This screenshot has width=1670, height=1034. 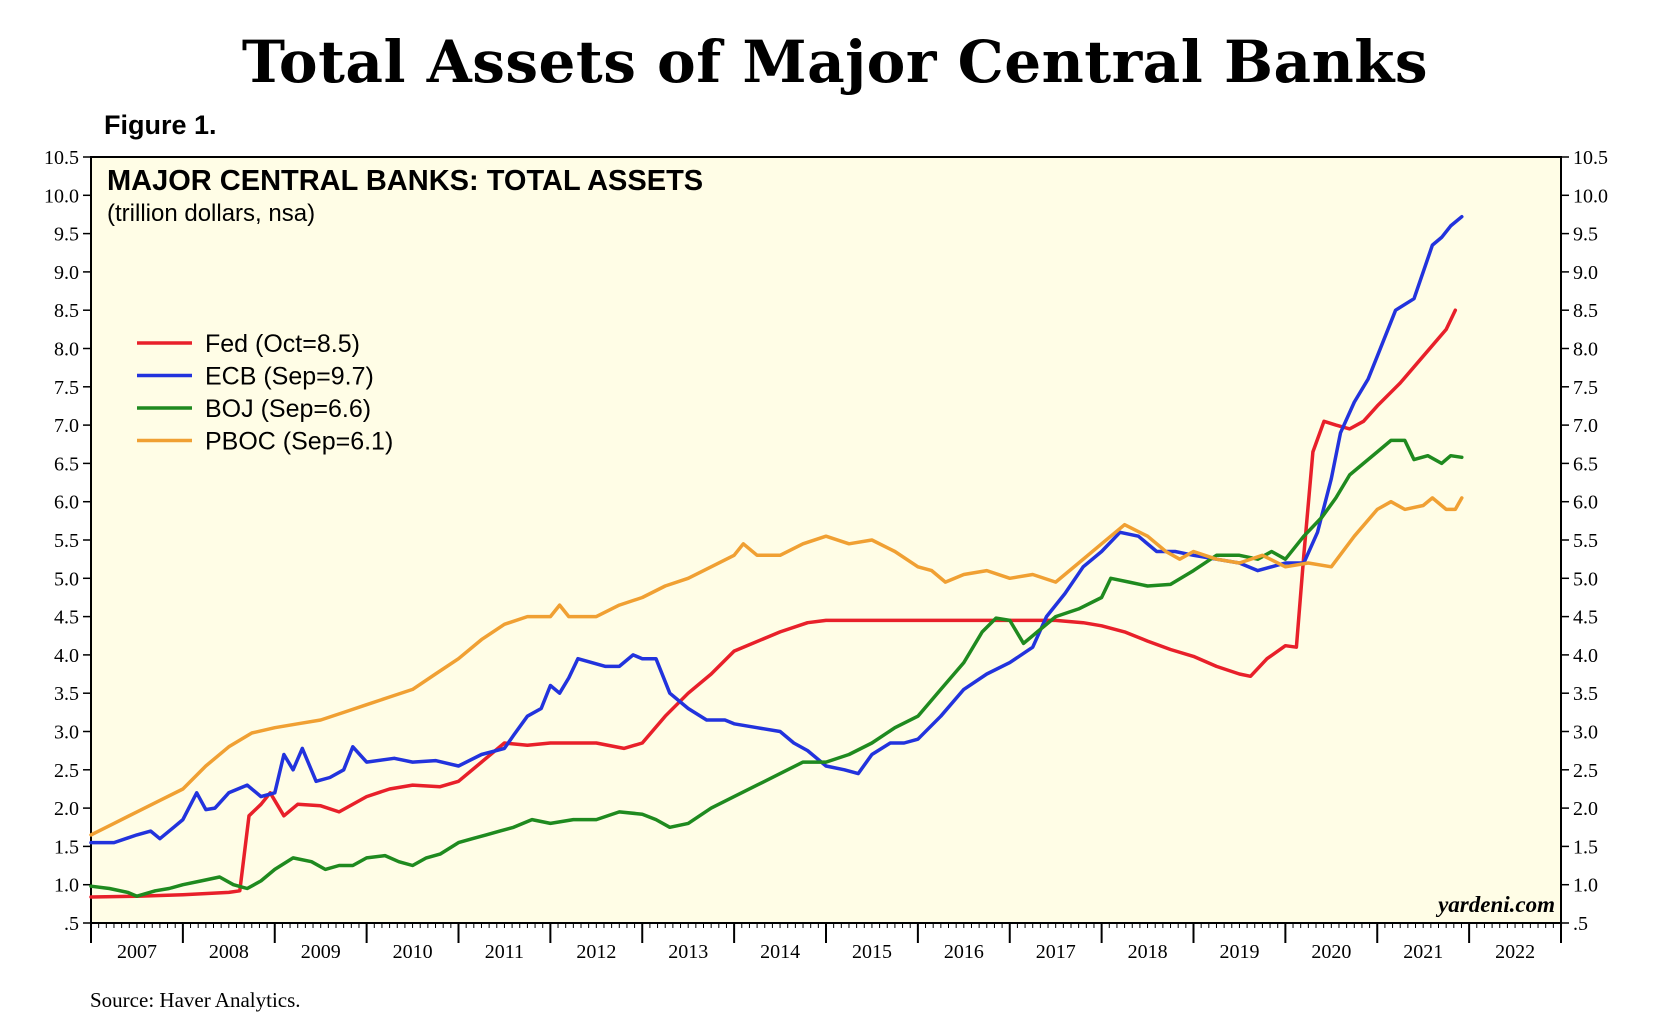 I want to click on x-tick-label: 2016, so click(x=964, y=952).